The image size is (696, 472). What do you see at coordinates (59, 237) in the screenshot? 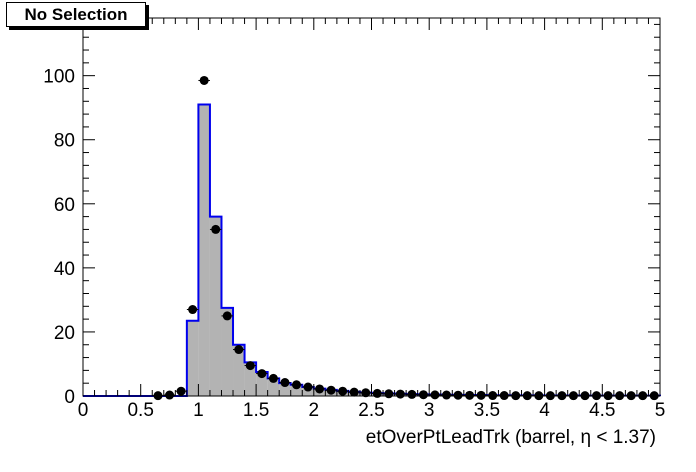
I see `y-tick-labels: 0 20 40 60 80 100` at bounding box center [59, 237].